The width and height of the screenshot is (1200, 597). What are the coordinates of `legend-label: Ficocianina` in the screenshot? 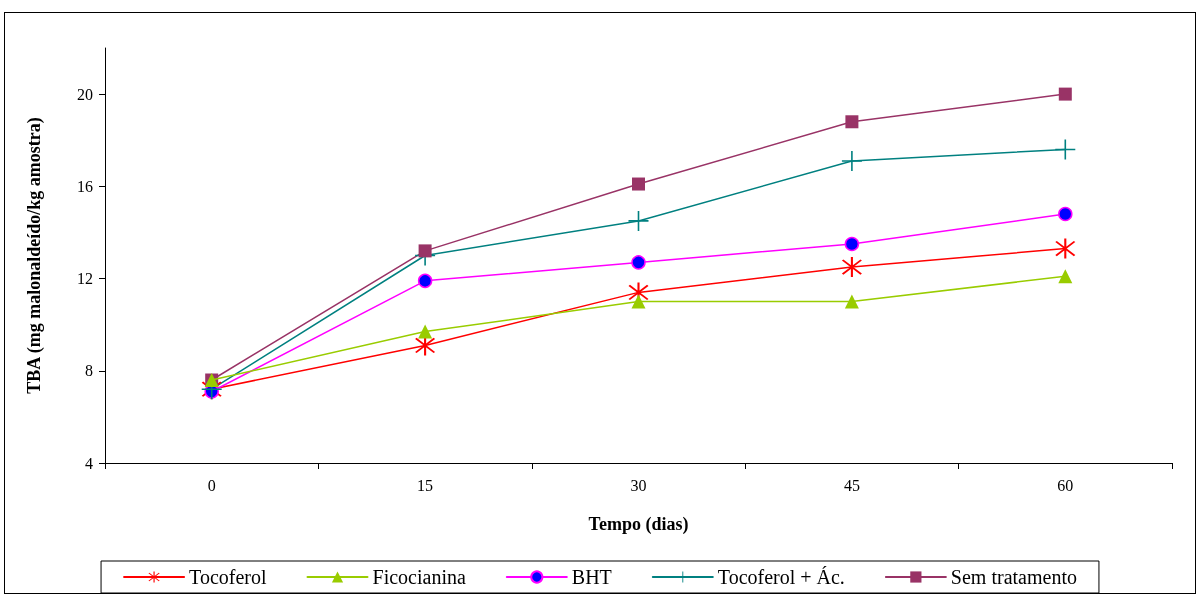 It's located at (419, 577).